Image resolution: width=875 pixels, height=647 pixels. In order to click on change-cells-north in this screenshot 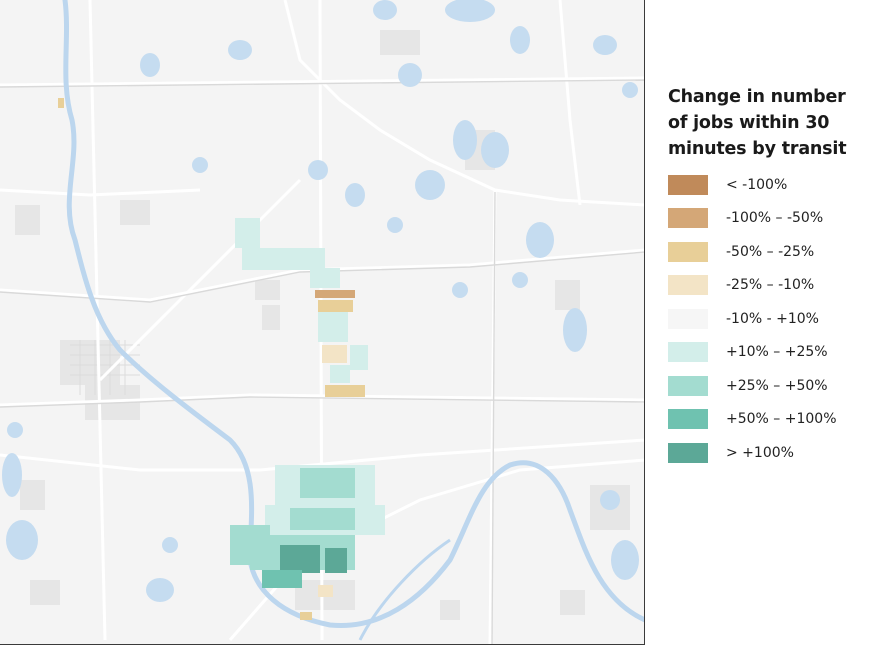, I will do `click(301, 307)`.